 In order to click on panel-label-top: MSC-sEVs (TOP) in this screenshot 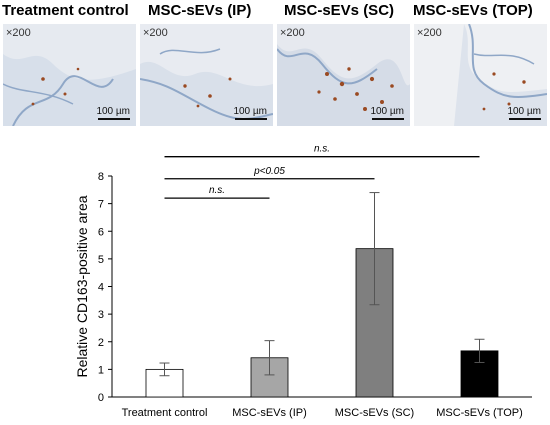, I will do `click(473, 10)`.